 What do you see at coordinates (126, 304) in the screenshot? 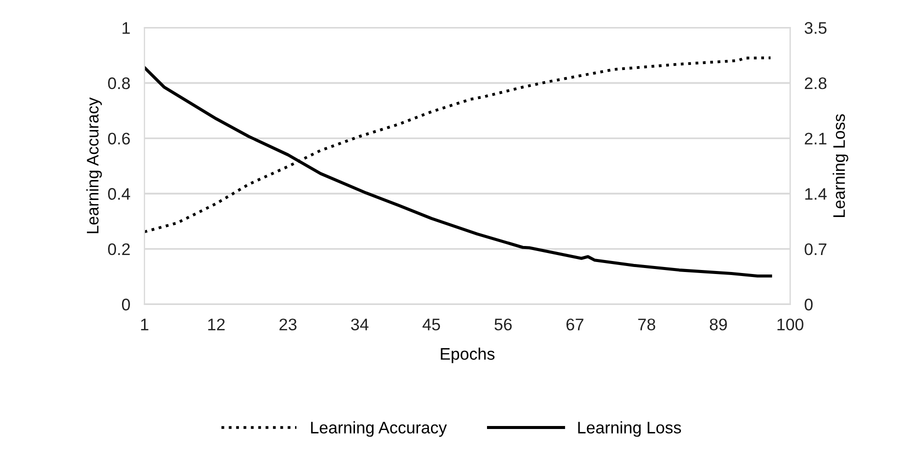
I see `y-tick-label: 0` at bounding box center [126, 304].